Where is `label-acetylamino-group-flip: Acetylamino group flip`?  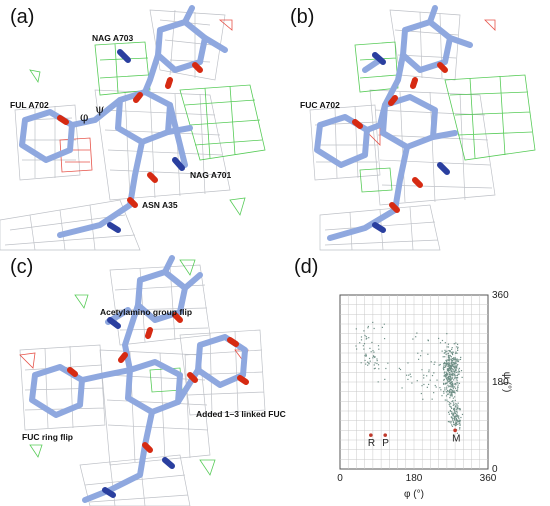 label-acetylamino-group-flip: Acetylamino group flip is located at coordinates (146, 312).